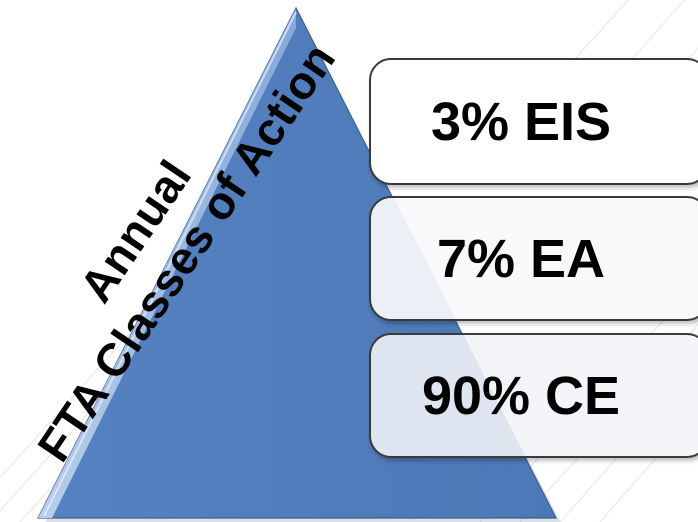 This screenshot has height=522, width=698. What do you see at coordinates (521, 121) in the screenshot?
I see `tier-eis-label: 3% EIS` at bounding box center [521, 121].